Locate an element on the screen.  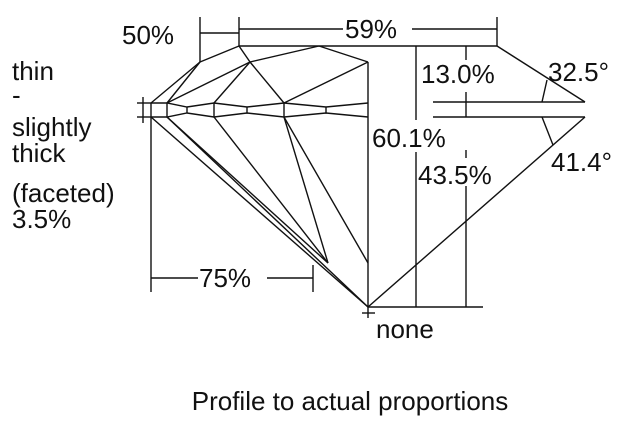
girdle-label-line: thin is located at coordinates (33, 71).